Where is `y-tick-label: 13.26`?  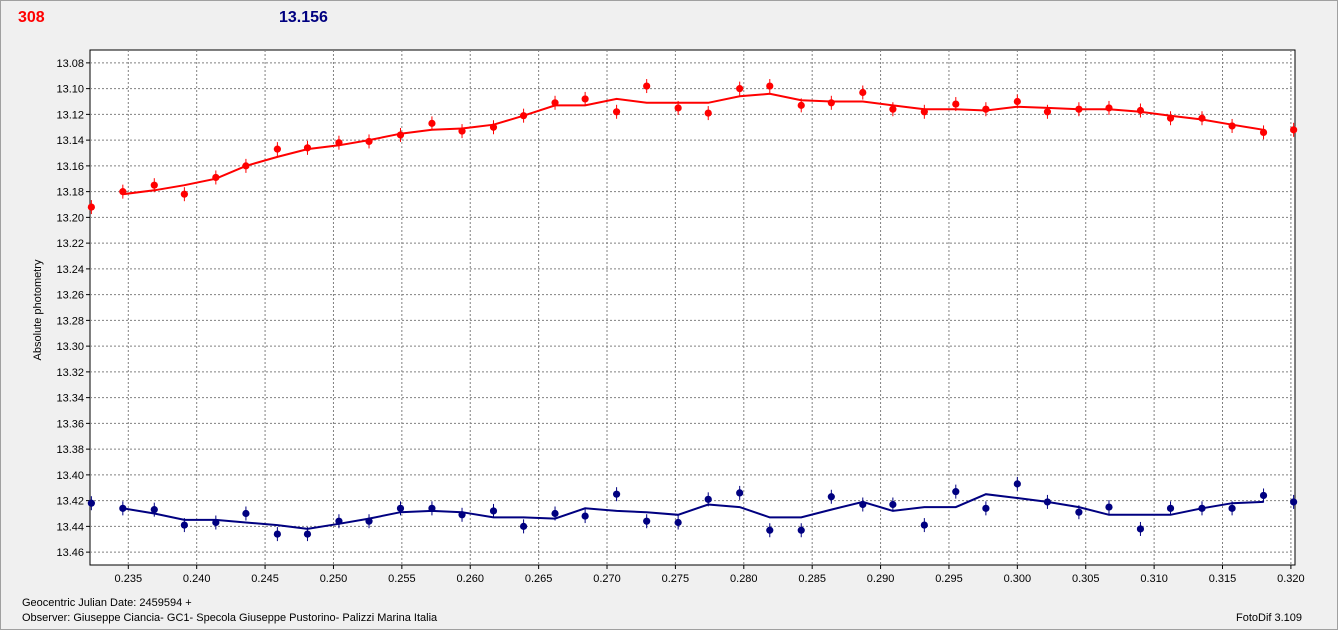
y-tick-label: 13.26 is located at coordinates (70, 296).